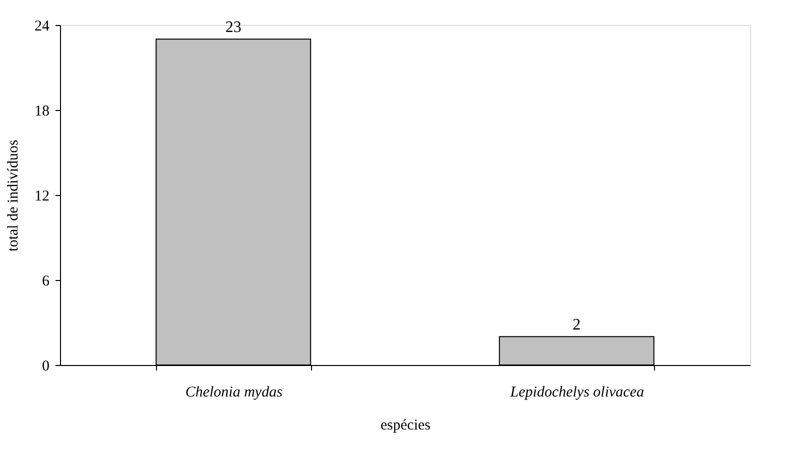 Image resolution: width=787 pixels, height=458 pixels. I want to click on y-tick-label: 12, so click(42, 196).